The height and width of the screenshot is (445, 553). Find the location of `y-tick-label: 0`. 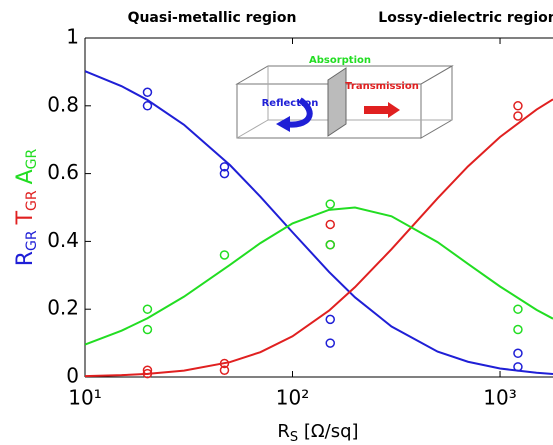

y-tick-label: 0 is located at coordinates (72, 376).